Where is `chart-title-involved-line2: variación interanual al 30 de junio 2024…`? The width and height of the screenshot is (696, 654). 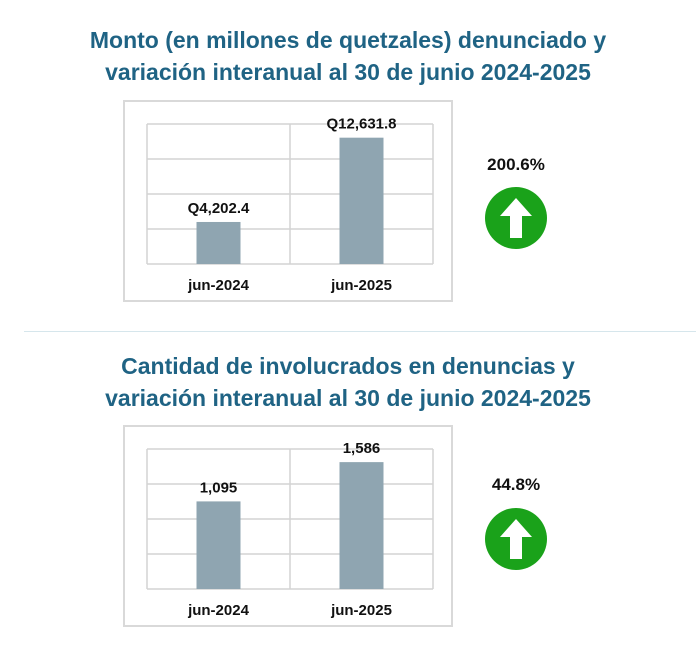 chart-title-involved-line2: variación interanual al 30 de junio 2024… is located at coordinates (348, 398).